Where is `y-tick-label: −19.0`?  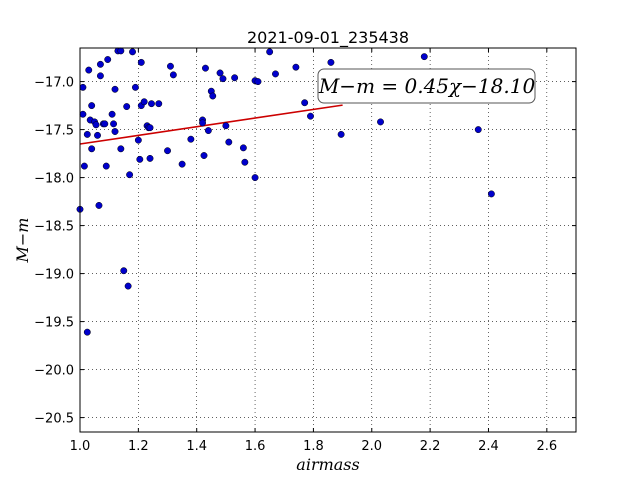
y-tick-label: −19.0 is located at coordinates (54, 275).